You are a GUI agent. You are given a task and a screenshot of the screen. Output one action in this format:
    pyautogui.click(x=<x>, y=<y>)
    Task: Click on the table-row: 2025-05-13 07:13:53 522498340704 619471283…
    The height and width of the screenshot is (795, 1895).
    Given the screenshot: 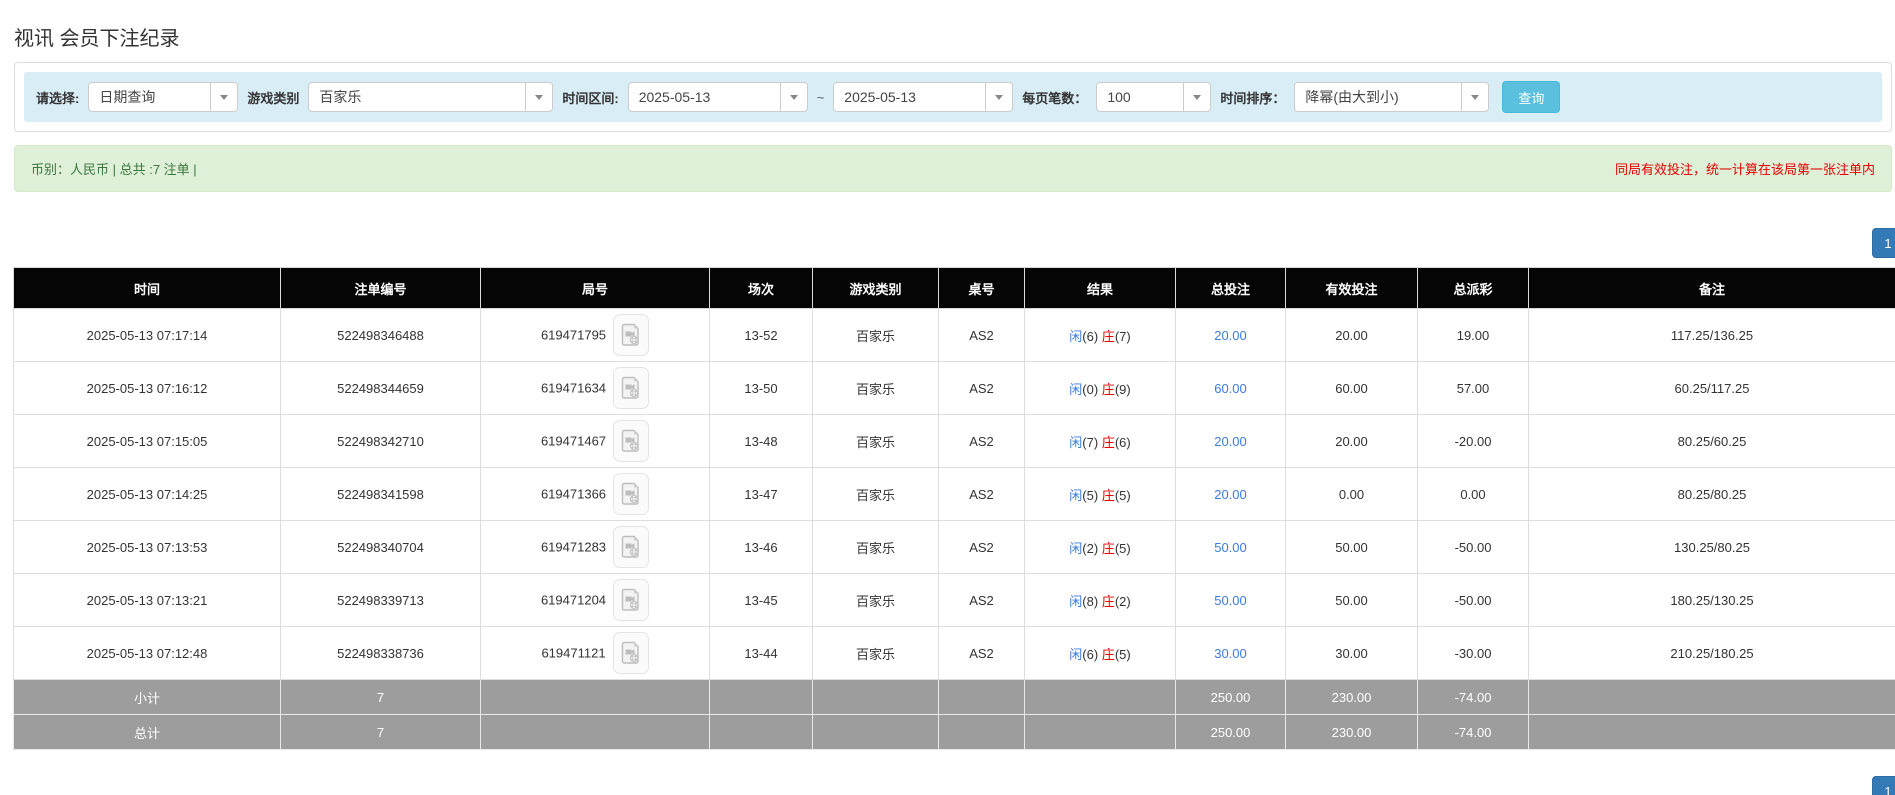 What is the action you would take?
    pyautogui.click(x=954, y=547)
    